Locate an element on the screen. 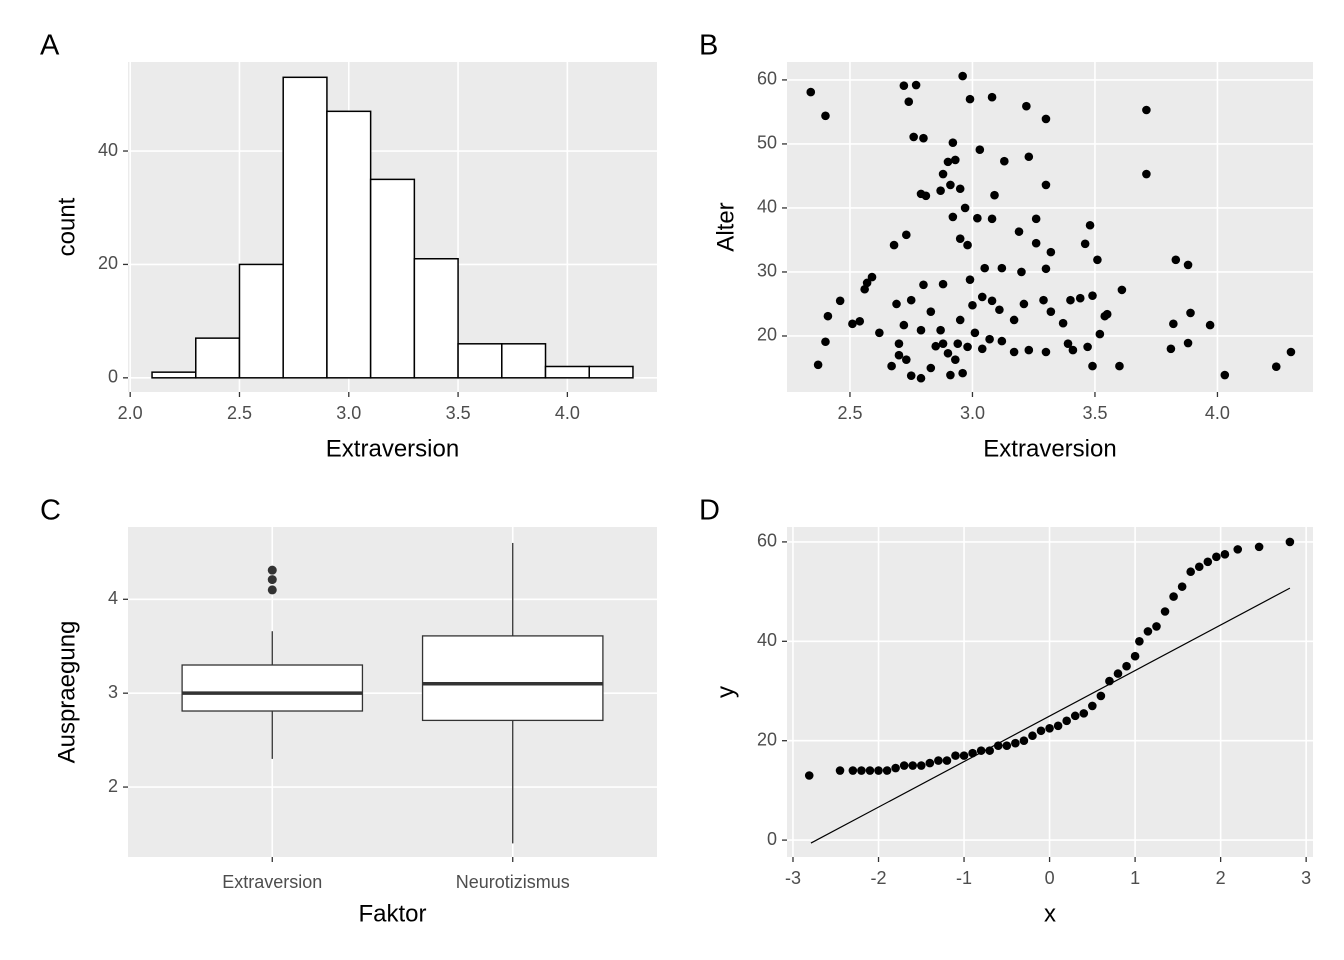 The height and width of the screenshot is (960, 1344). x-tick-label: 2.5 is located at coordinates (239, 413).